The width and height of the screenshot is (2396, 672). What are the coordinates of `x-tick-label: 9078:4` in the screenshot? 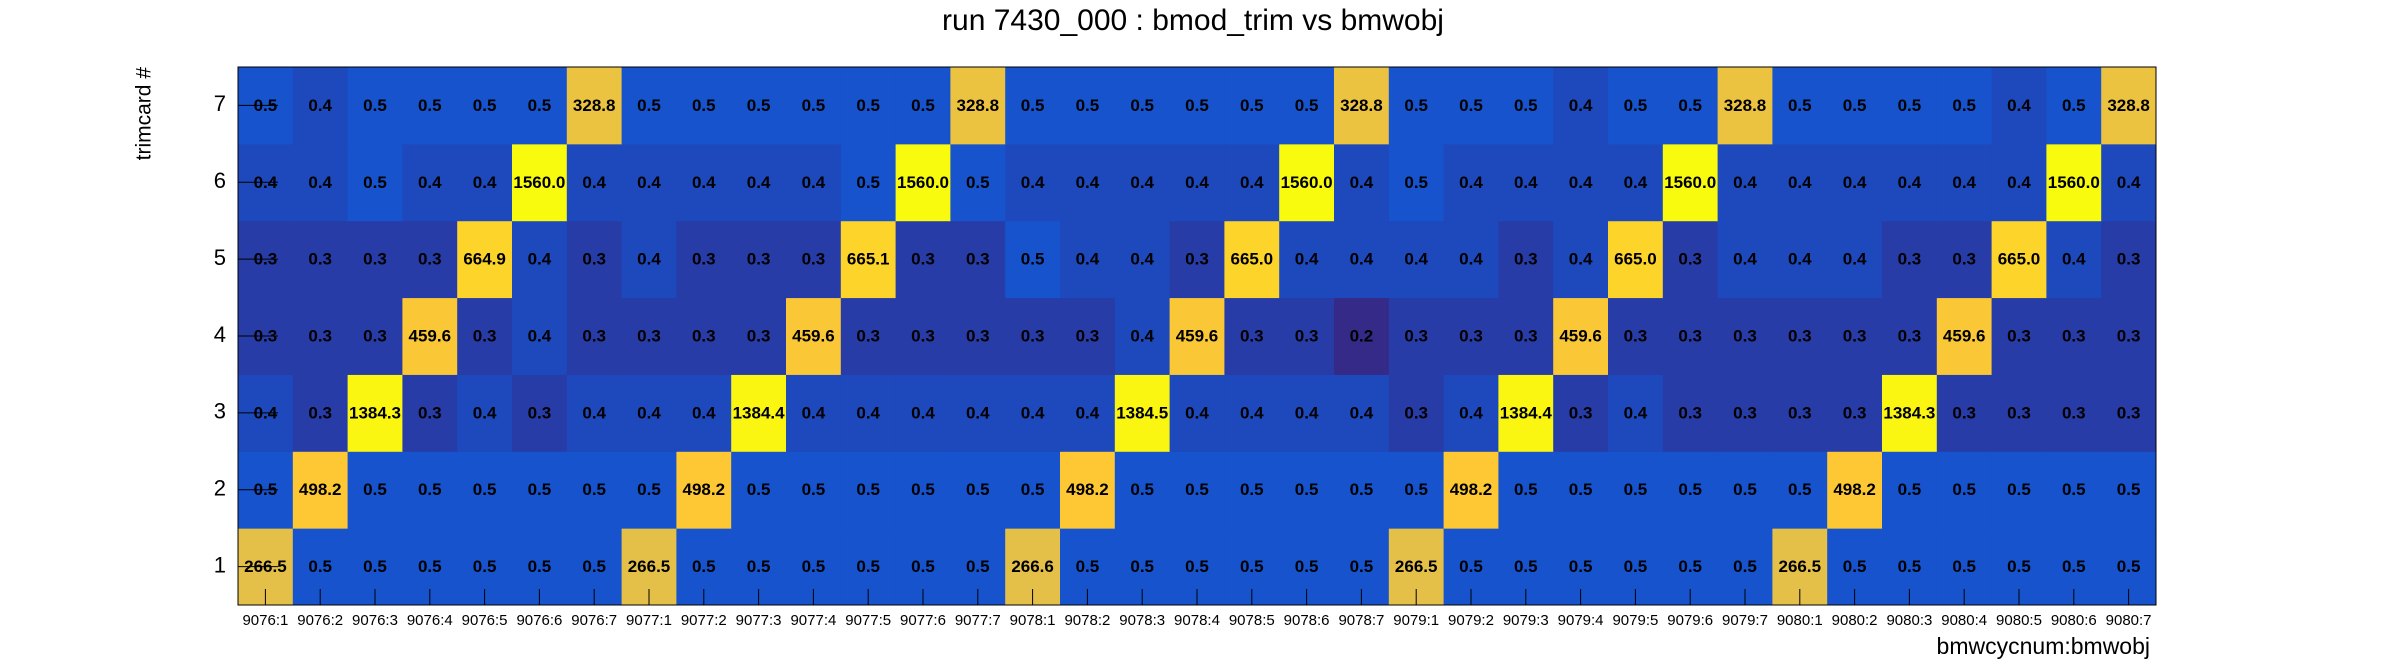 It's located at (1197, 620).